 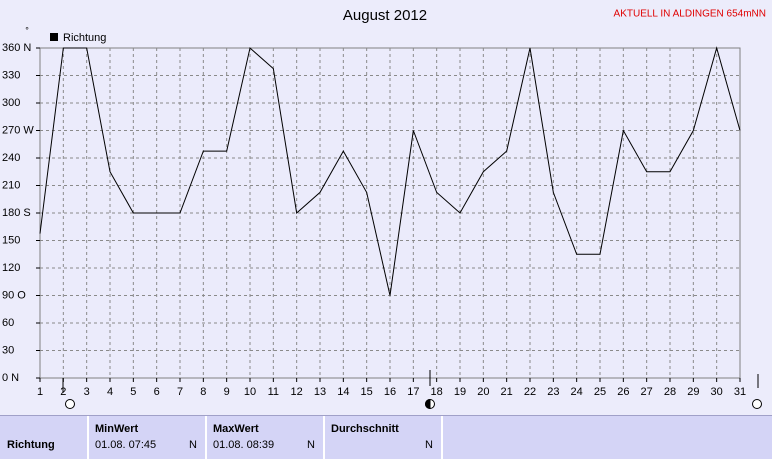 What do you see at coordinates (670, 392) in the screenshot?
I see `x-tick-label: 28` at bounding box center [670, 392].